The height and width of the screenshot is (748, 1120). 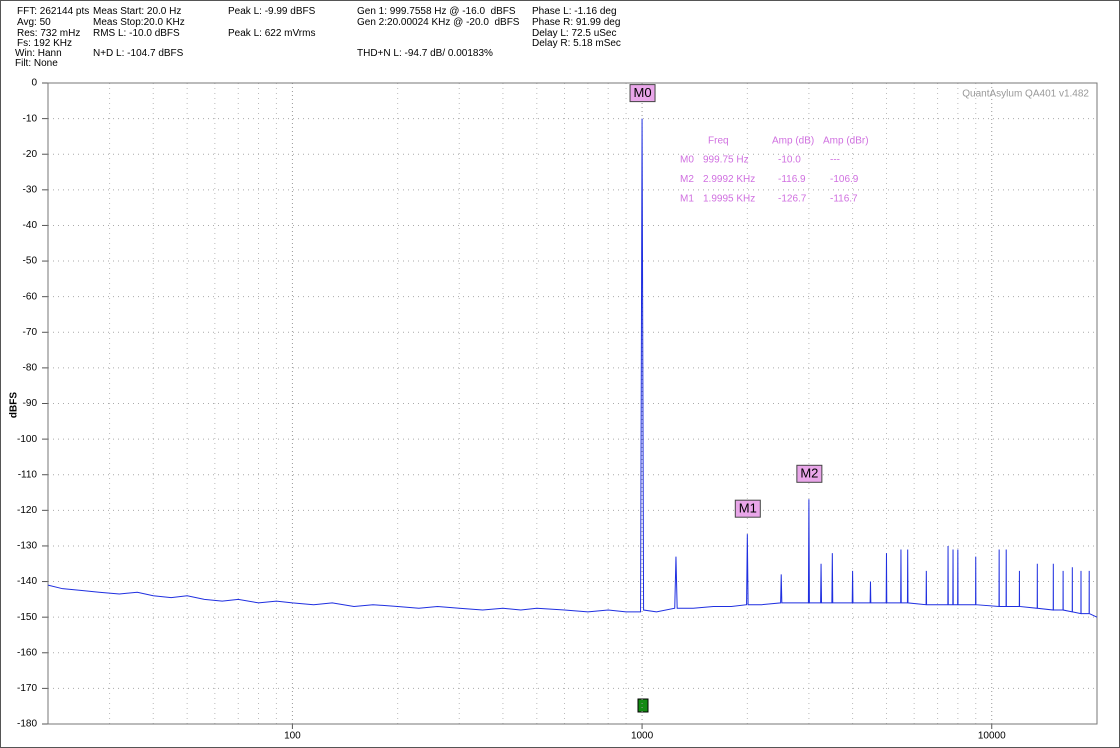 I want to click on x-tick-label: 100, so click(x=292, y=736).